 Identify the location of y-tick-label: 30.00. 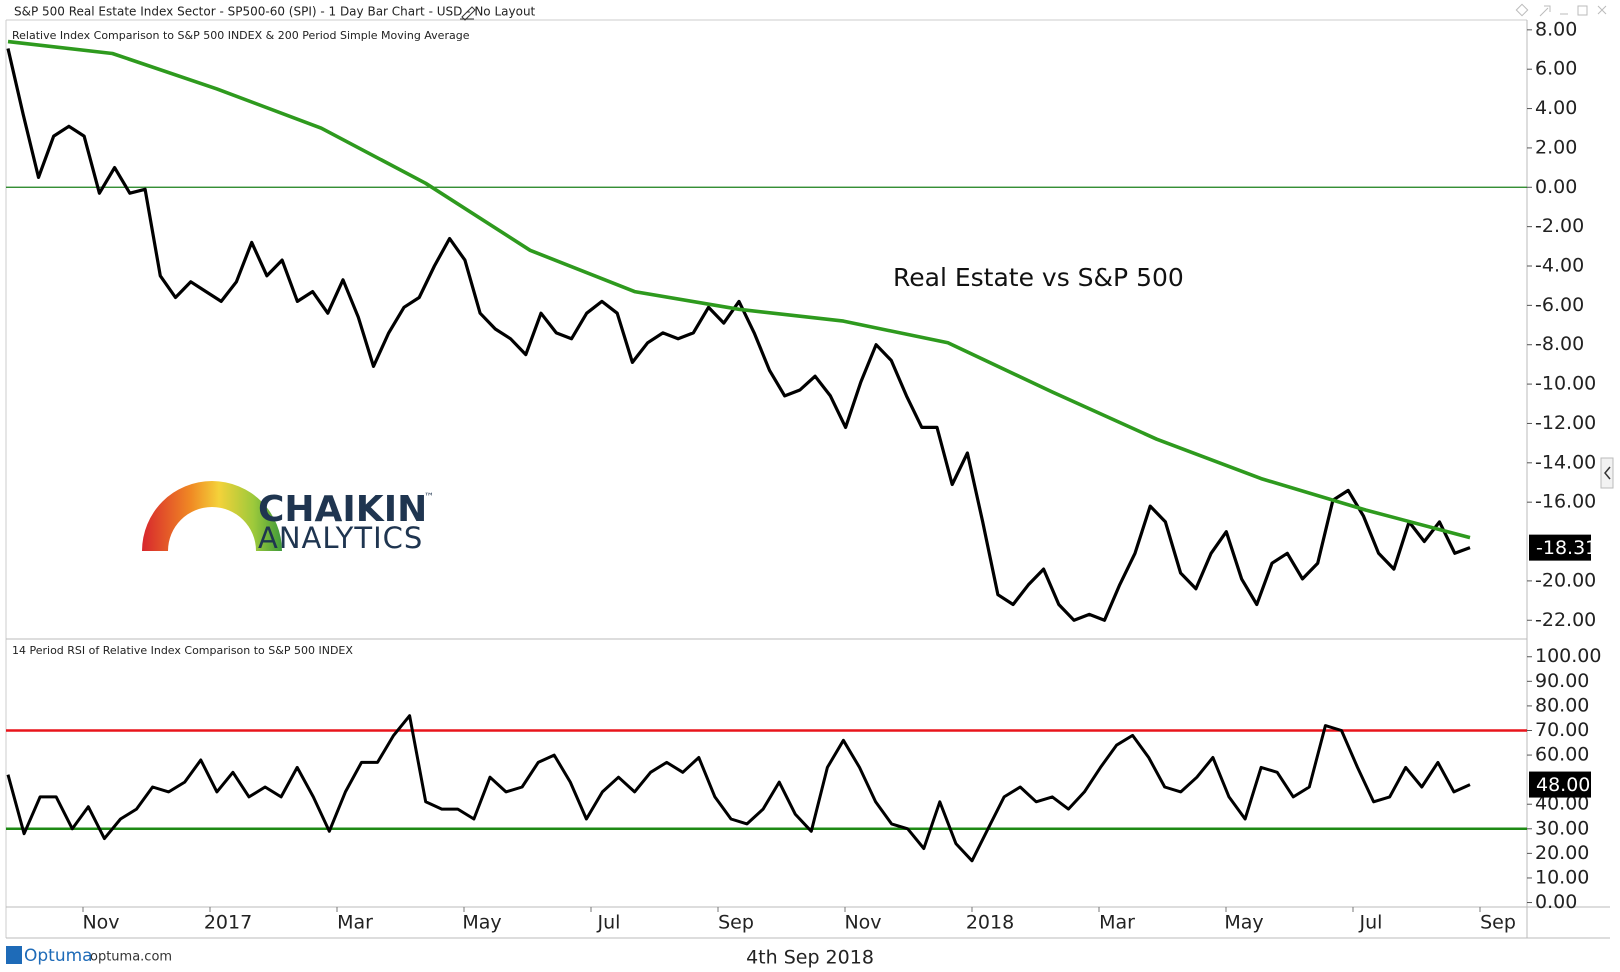
(1562, 828).